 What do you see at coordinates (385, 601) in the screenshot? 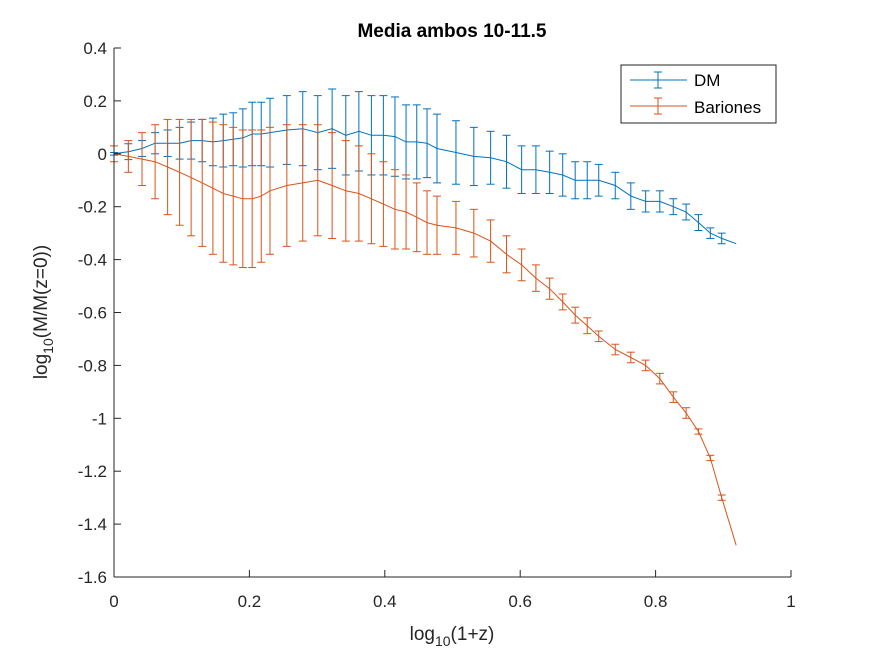
I see `x-tick-label: 0.4` at bounding box center [385, 601].